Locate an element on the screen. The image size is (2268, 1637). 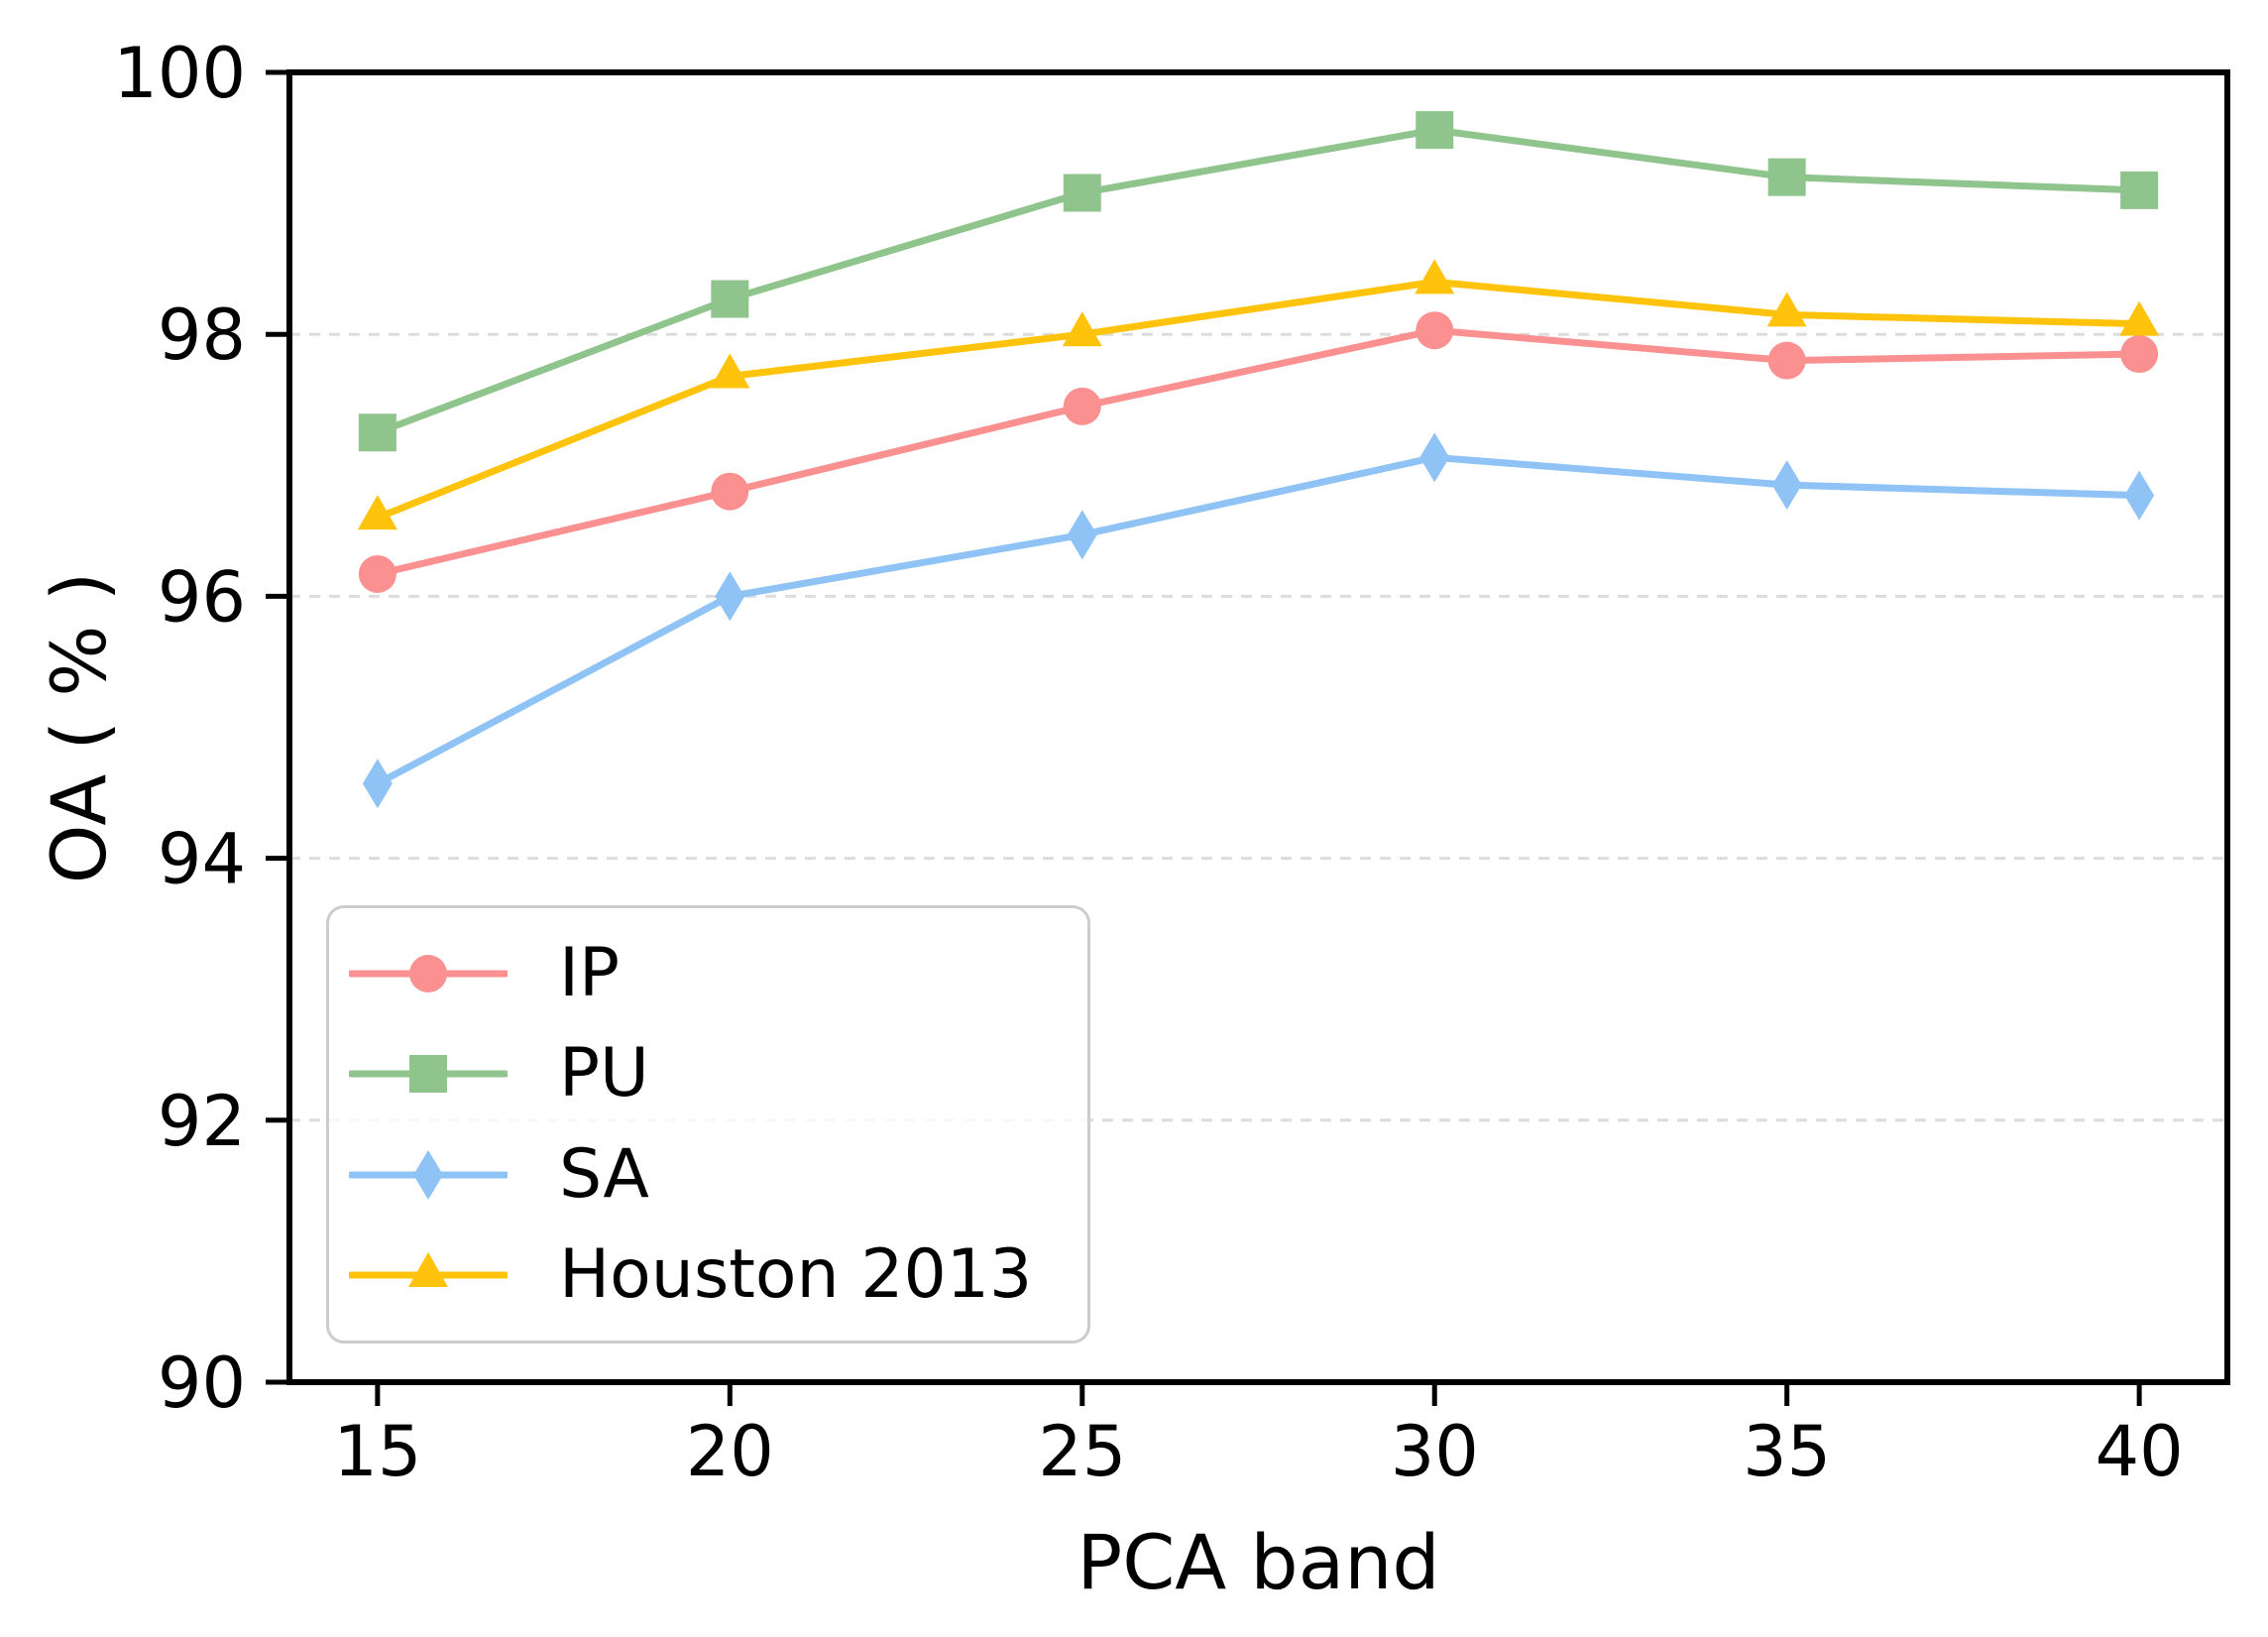
x-tick-label: 40 is located at coordinates (2140, 1451).